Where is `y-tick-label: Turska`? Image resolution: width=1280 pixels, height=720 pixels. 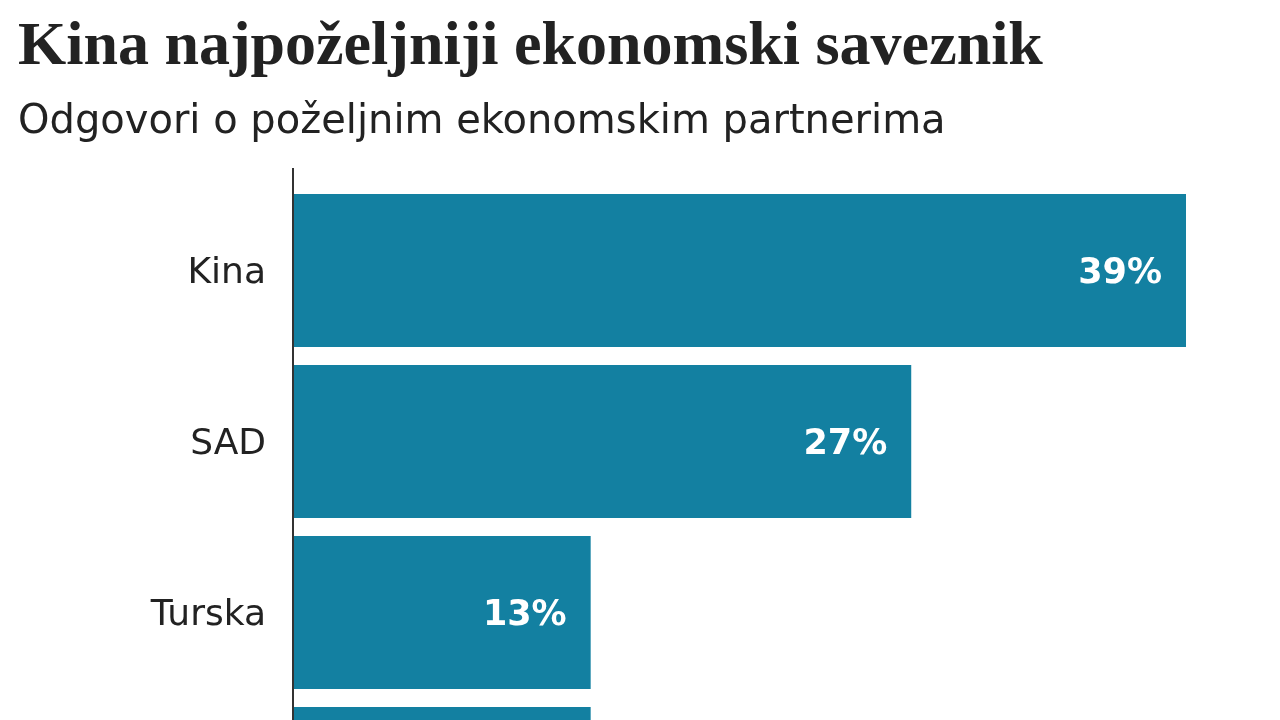
y-tick-label: Turska is located at coordinates (207, 613).